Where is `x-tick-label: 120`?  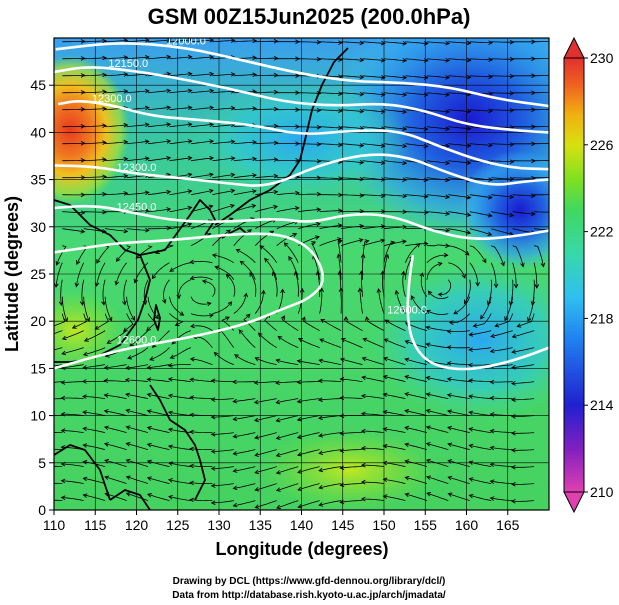
x-tick-label: 120 is located at coordinates (137, 525).